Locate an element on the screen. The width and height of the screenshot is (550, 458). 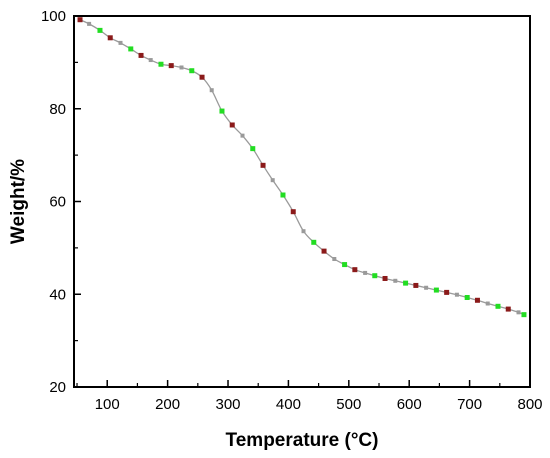
x-tick-label-800: 800 is located at coordinates (529, 404).